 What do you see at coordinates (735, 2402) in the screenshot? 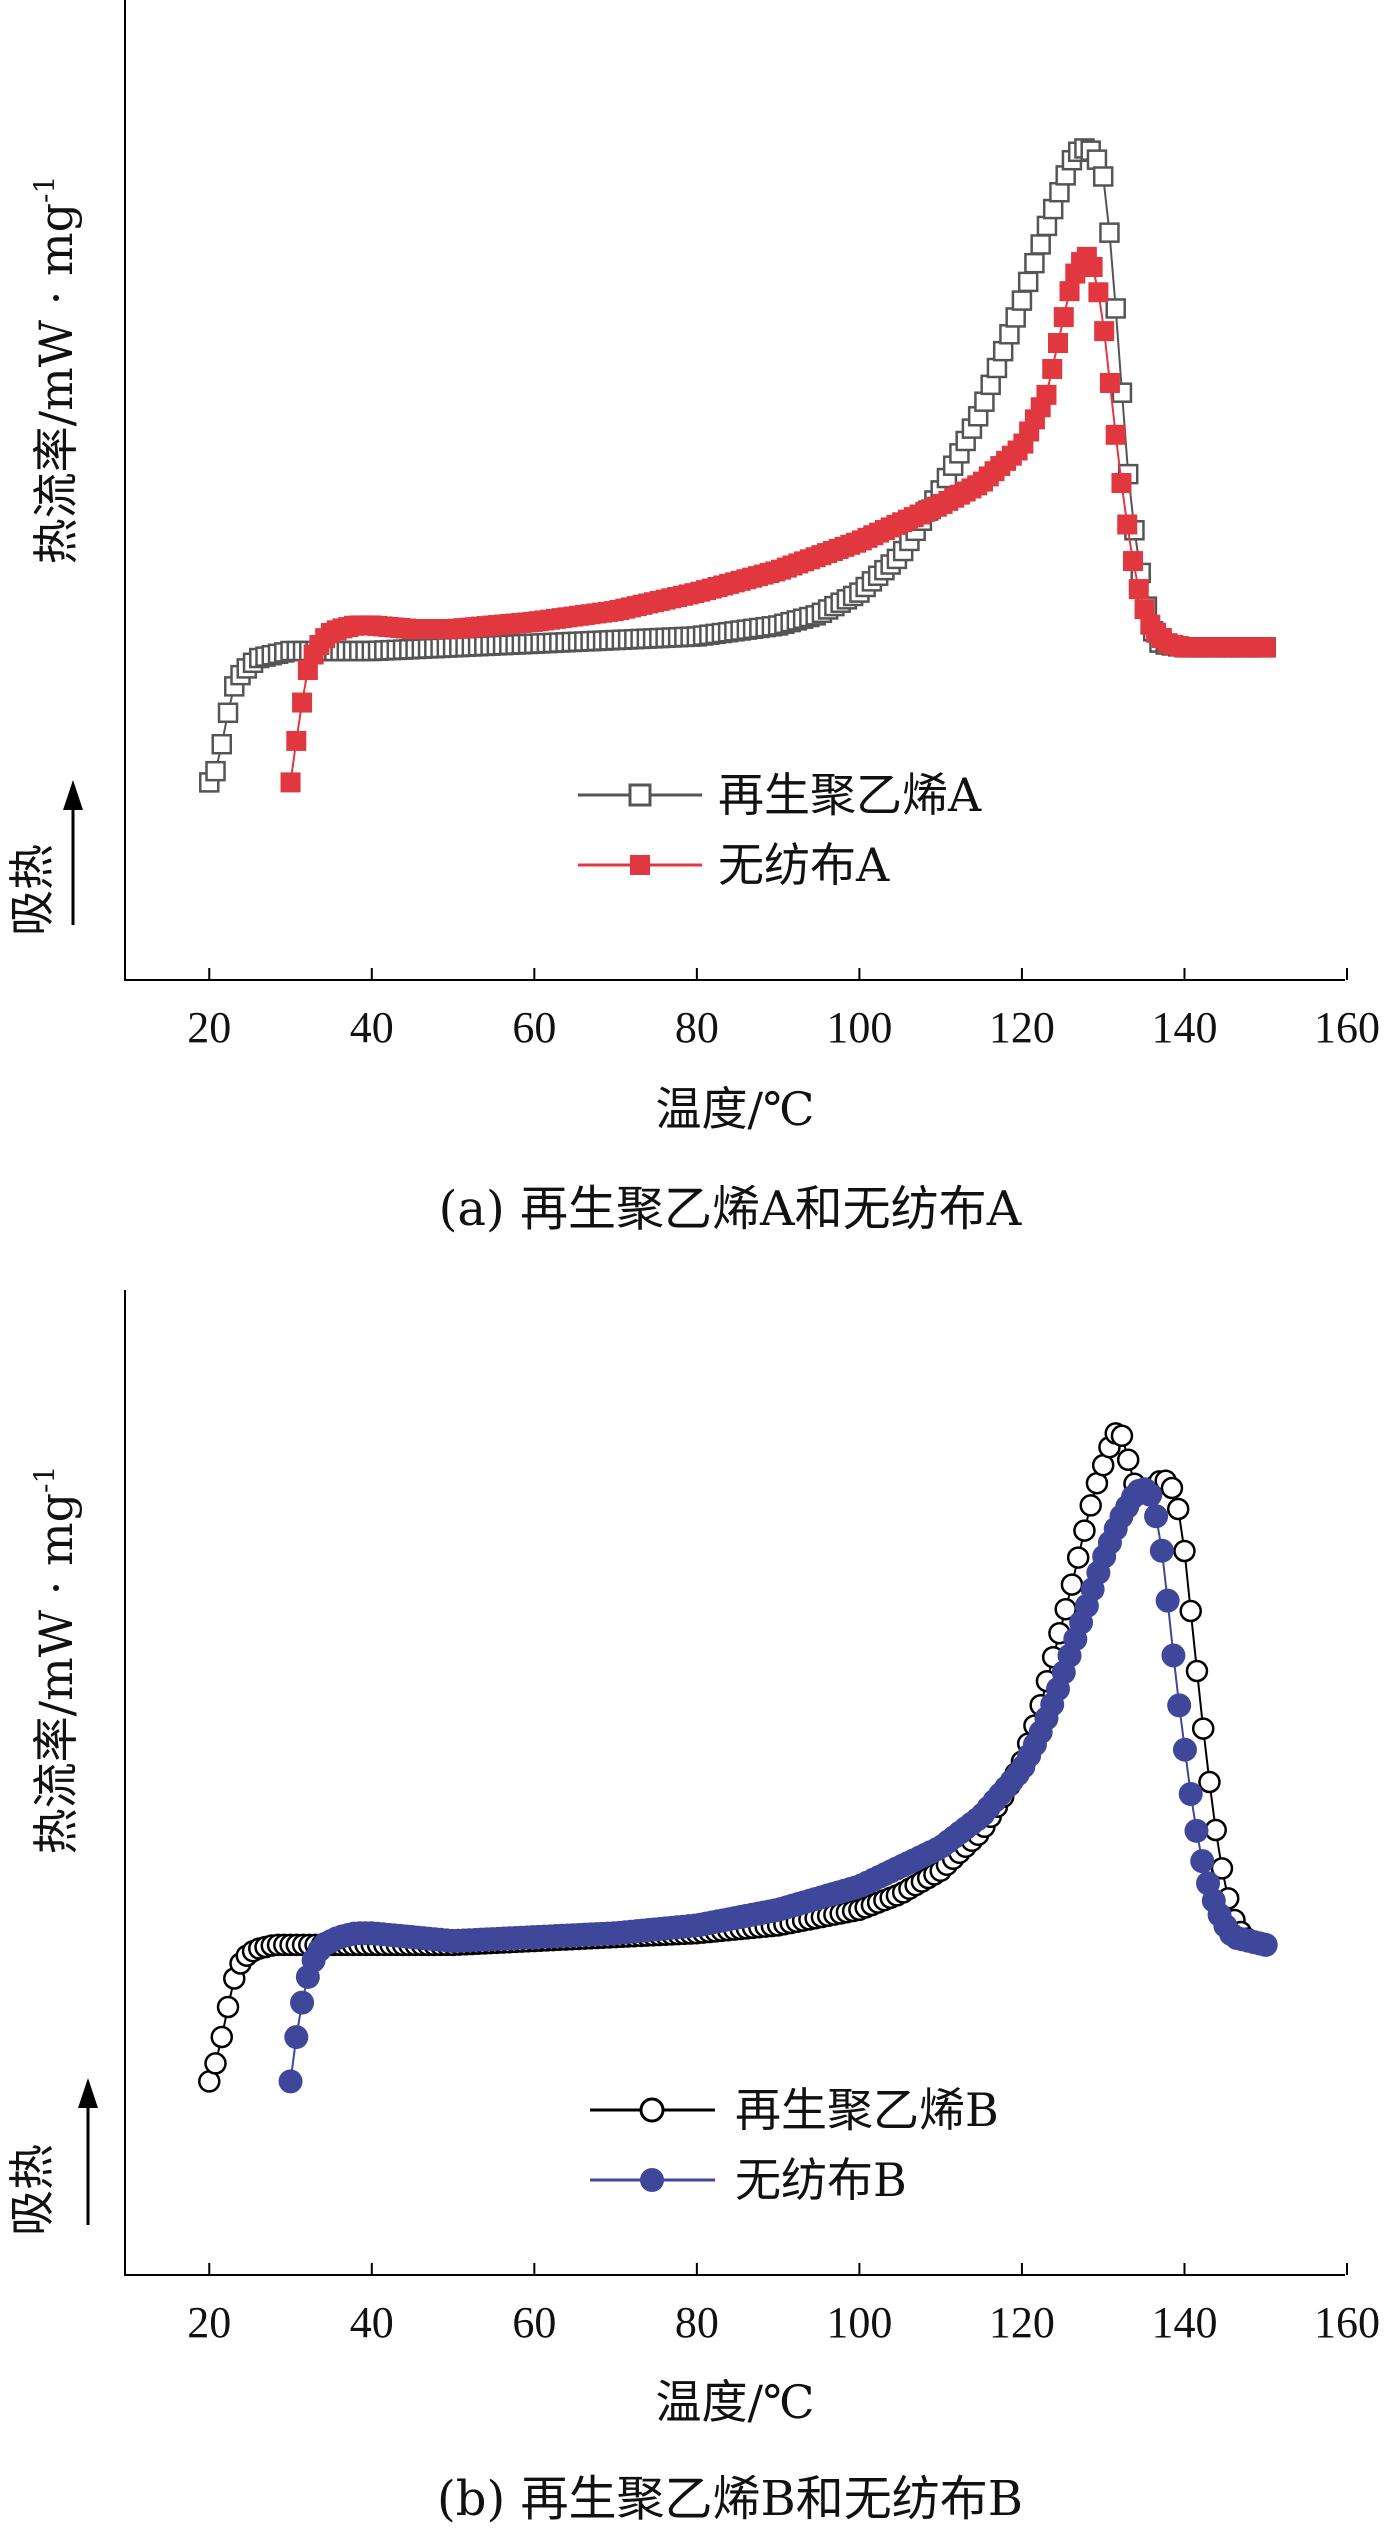
I see `x-axis-label-b: 温度/℃` at bounding box center [735, 2402].